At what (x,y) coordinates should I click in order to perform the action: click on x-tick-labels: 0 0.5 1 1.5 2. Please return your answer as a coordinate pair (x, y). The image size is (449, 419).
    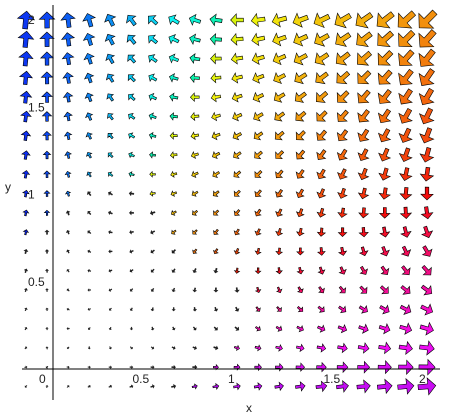
    Looking at the image, I should click on (232, 379).